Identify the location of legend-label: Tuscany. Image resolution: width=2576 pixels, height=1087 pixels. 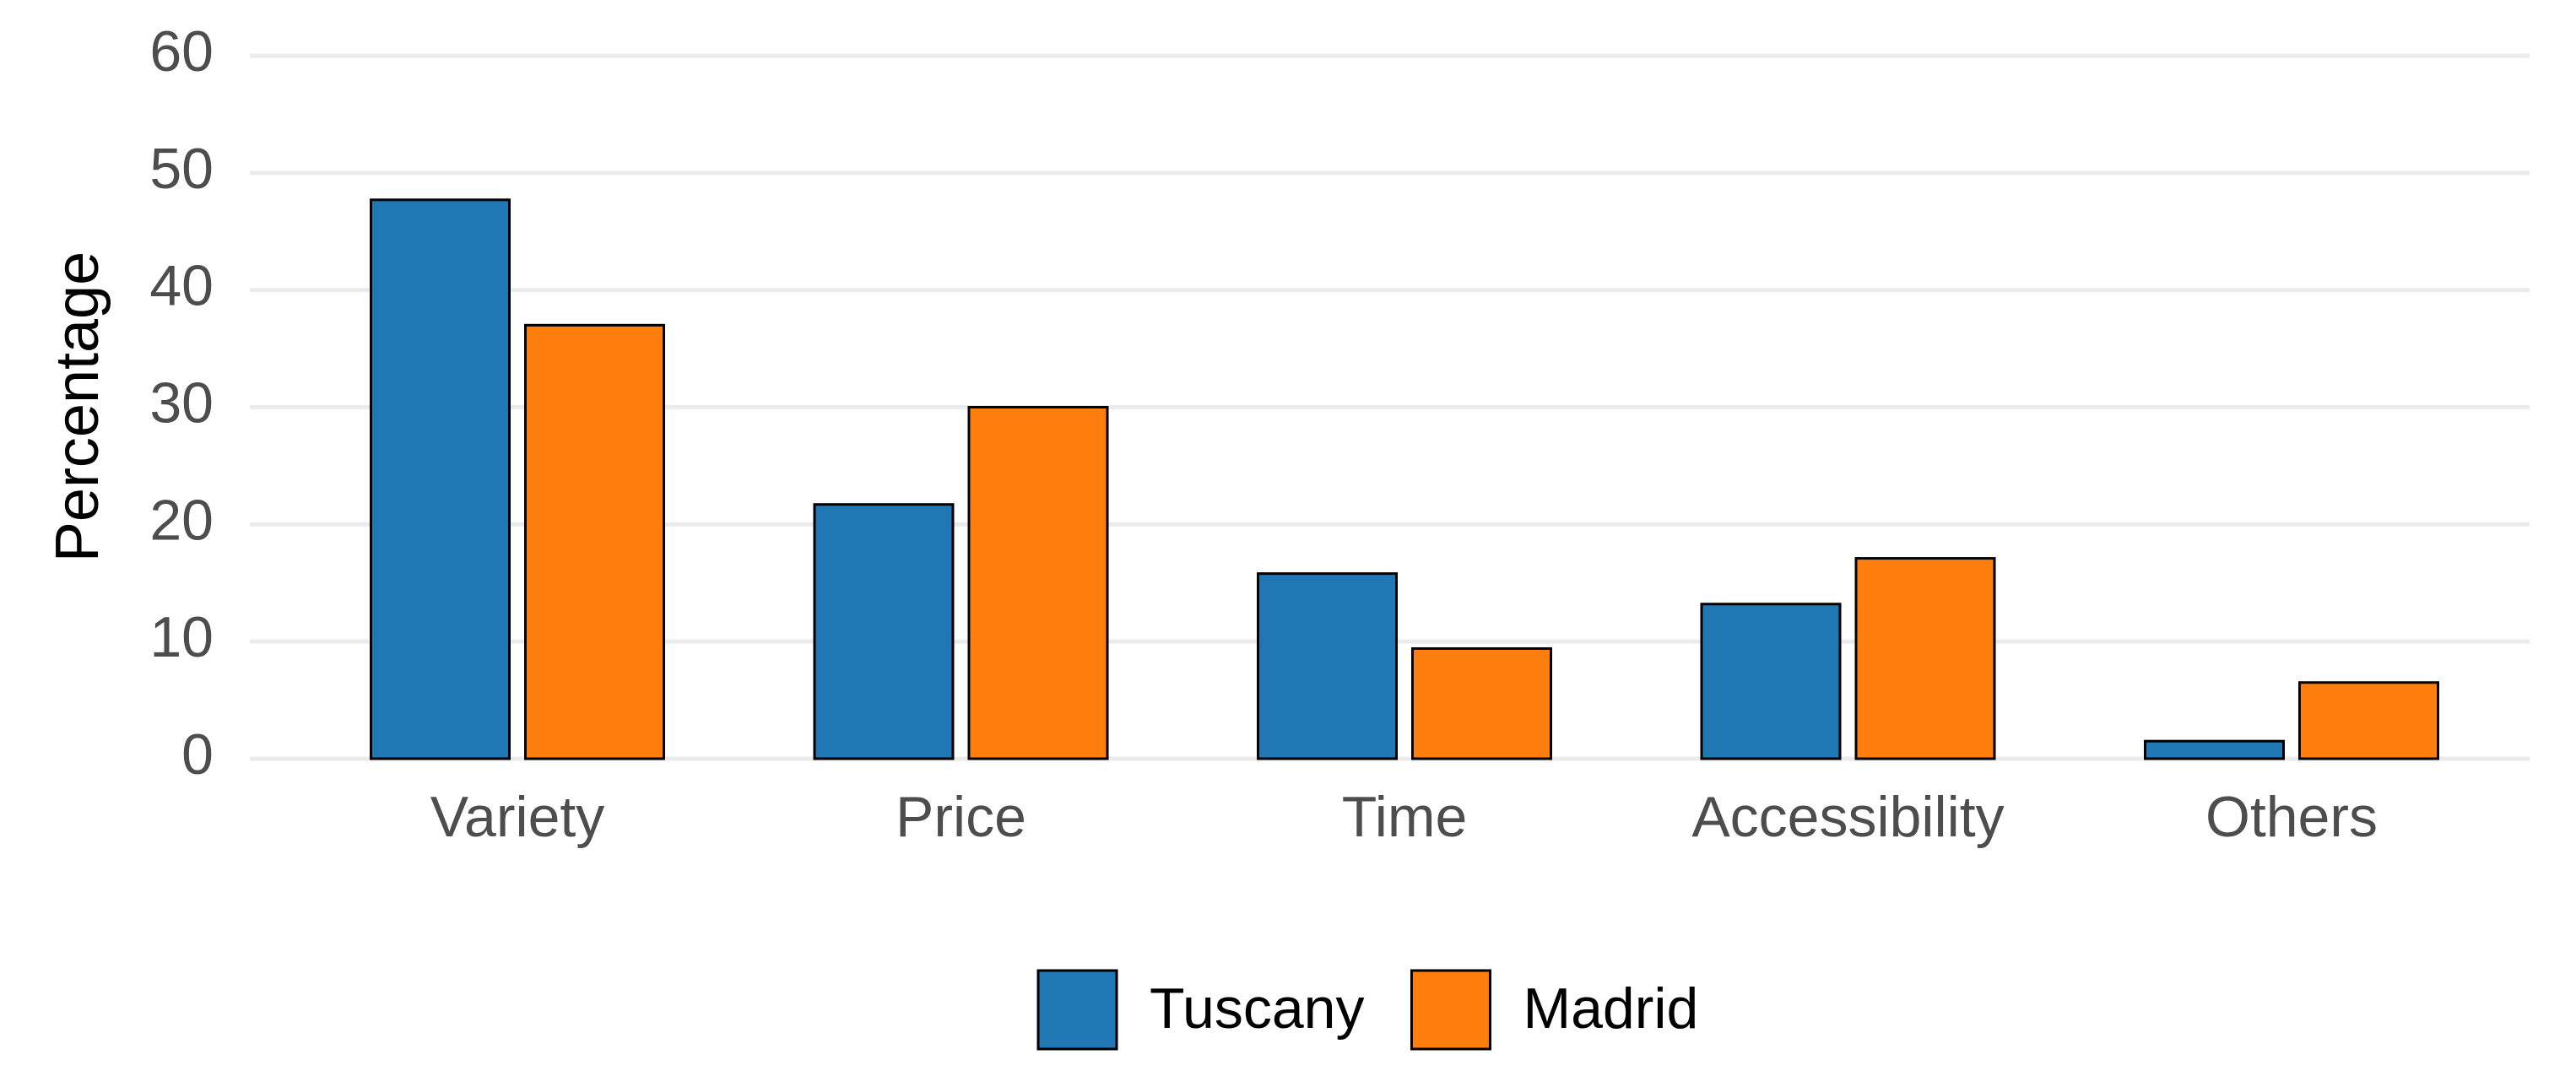
(1257, 1008).